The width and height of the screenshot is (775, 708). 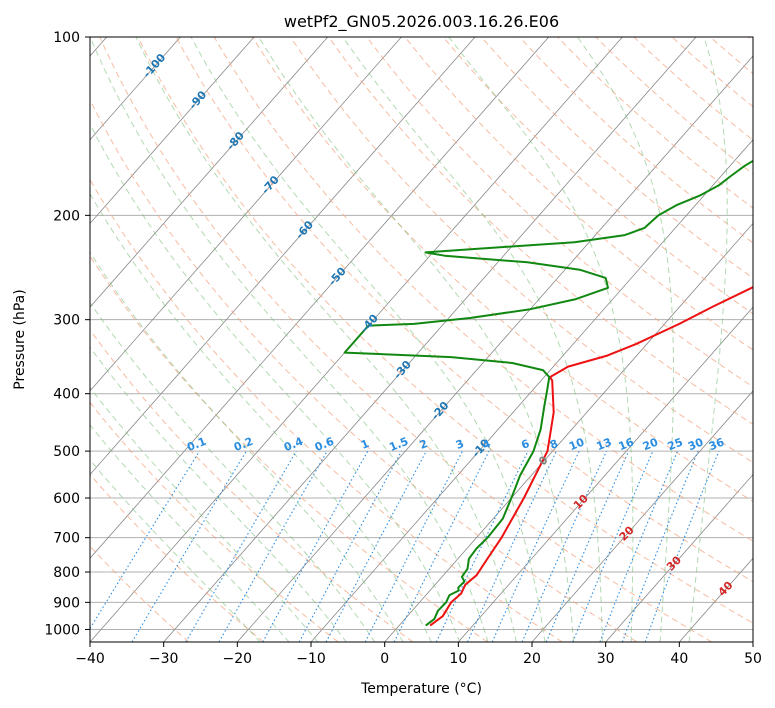 What do you see at coordinates (66, 395) in the screenshot?
I see `y-tick-label: 400` at bounding box center [66, 395].